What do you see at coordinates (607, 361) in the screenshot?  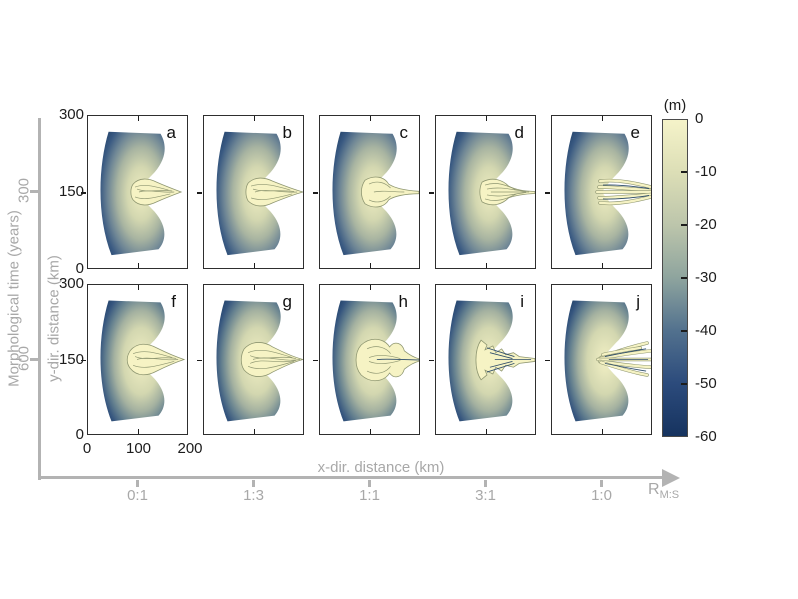 I see `bathymetry-map-j` at bounding box center [607, 361].